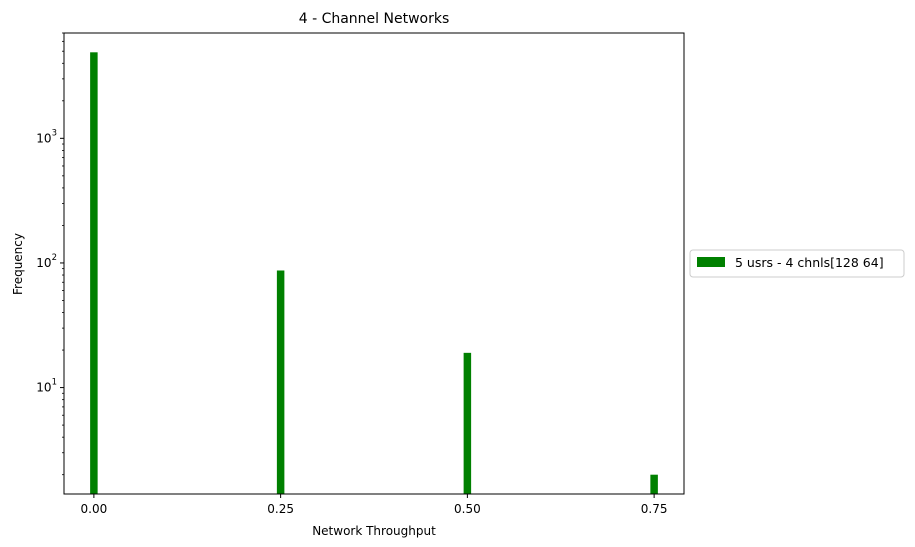 The height and width of the screenshot is (547, 915). I want to click on x-tick-label: 0.00, so click(94, 509).